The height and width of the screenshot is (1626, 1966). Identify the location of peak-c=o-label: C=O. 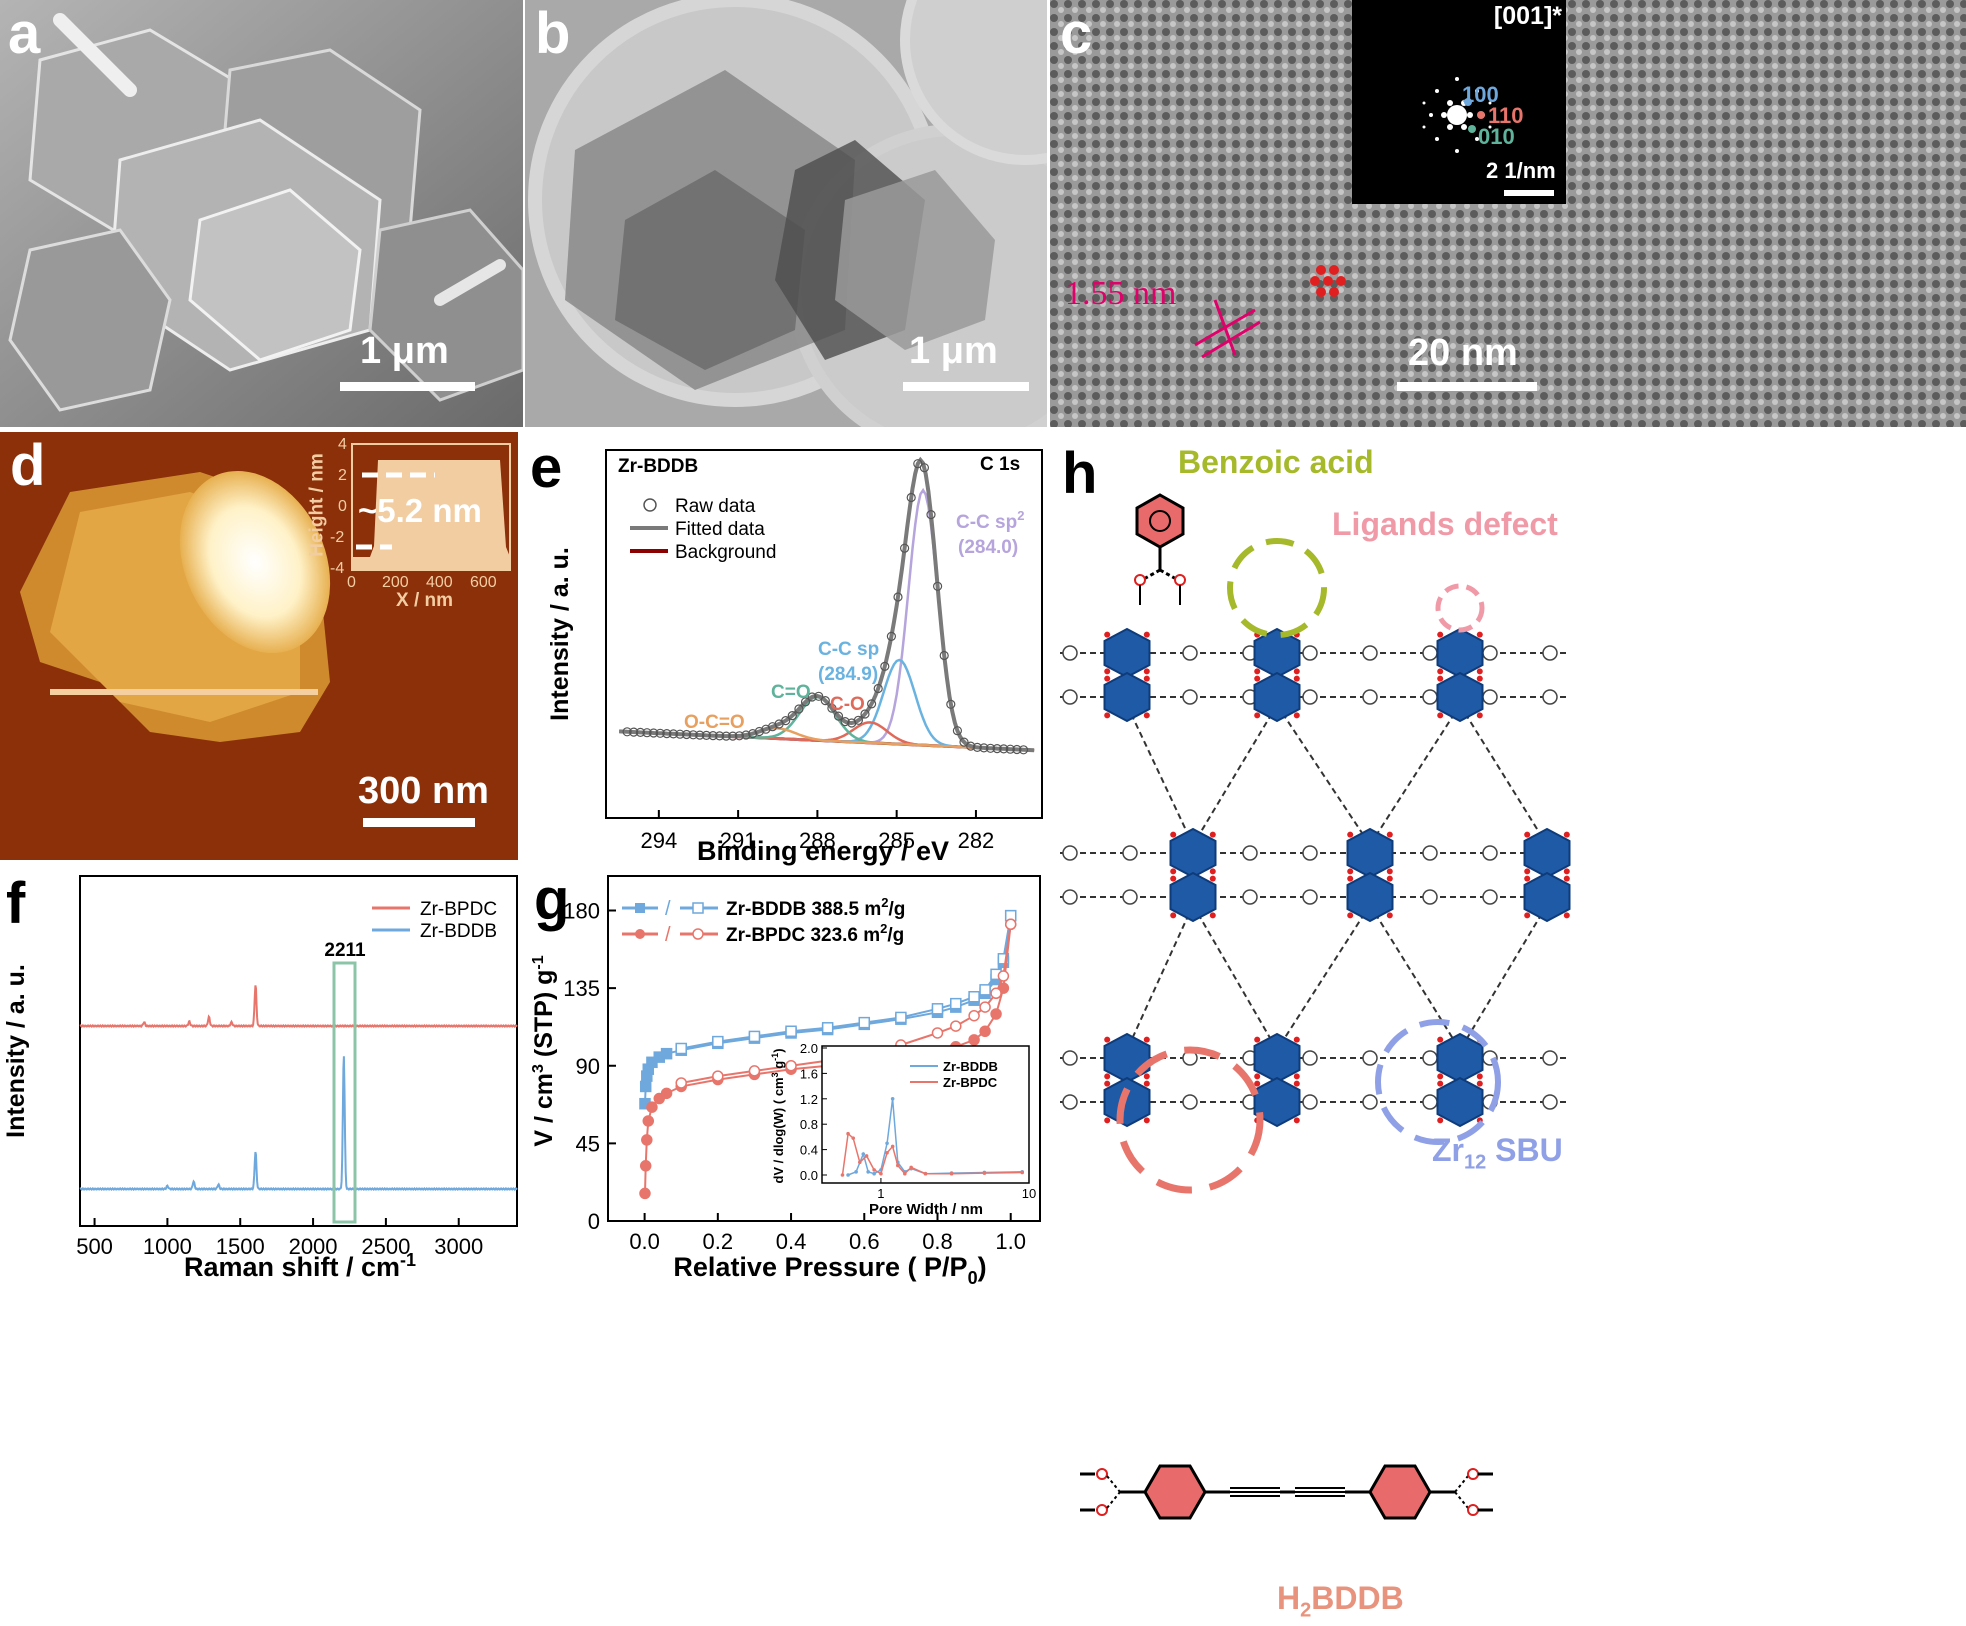
(791, 692).